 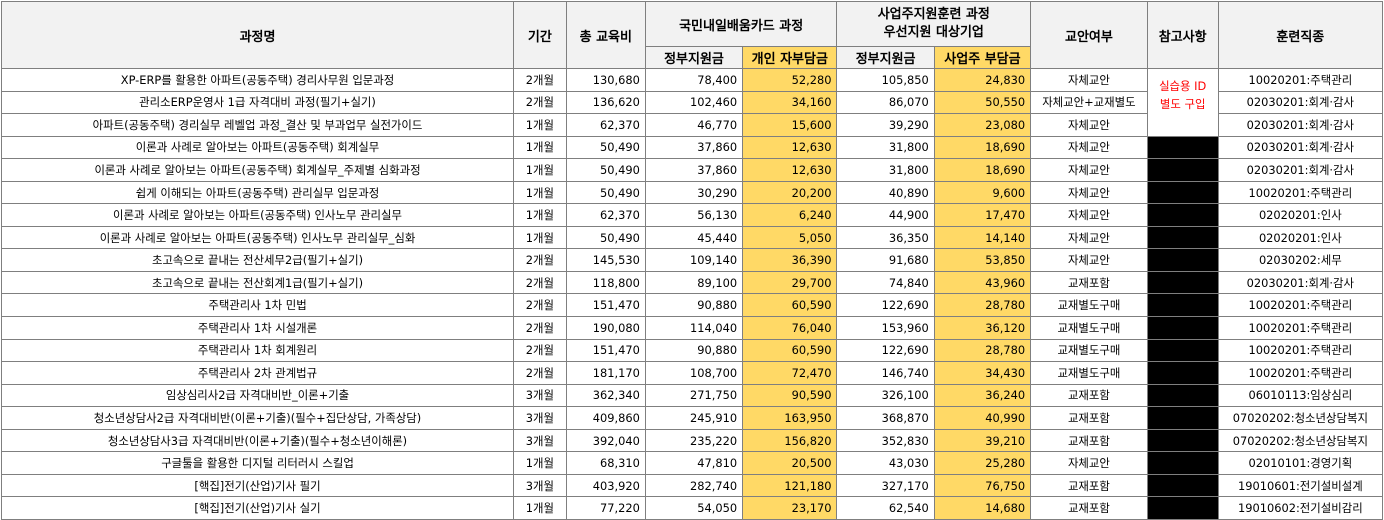 What do you see at coordinates (694, 80) in the screenshot?
I see `cell-gov-support: 78,400` at bounding box center [694, 80].